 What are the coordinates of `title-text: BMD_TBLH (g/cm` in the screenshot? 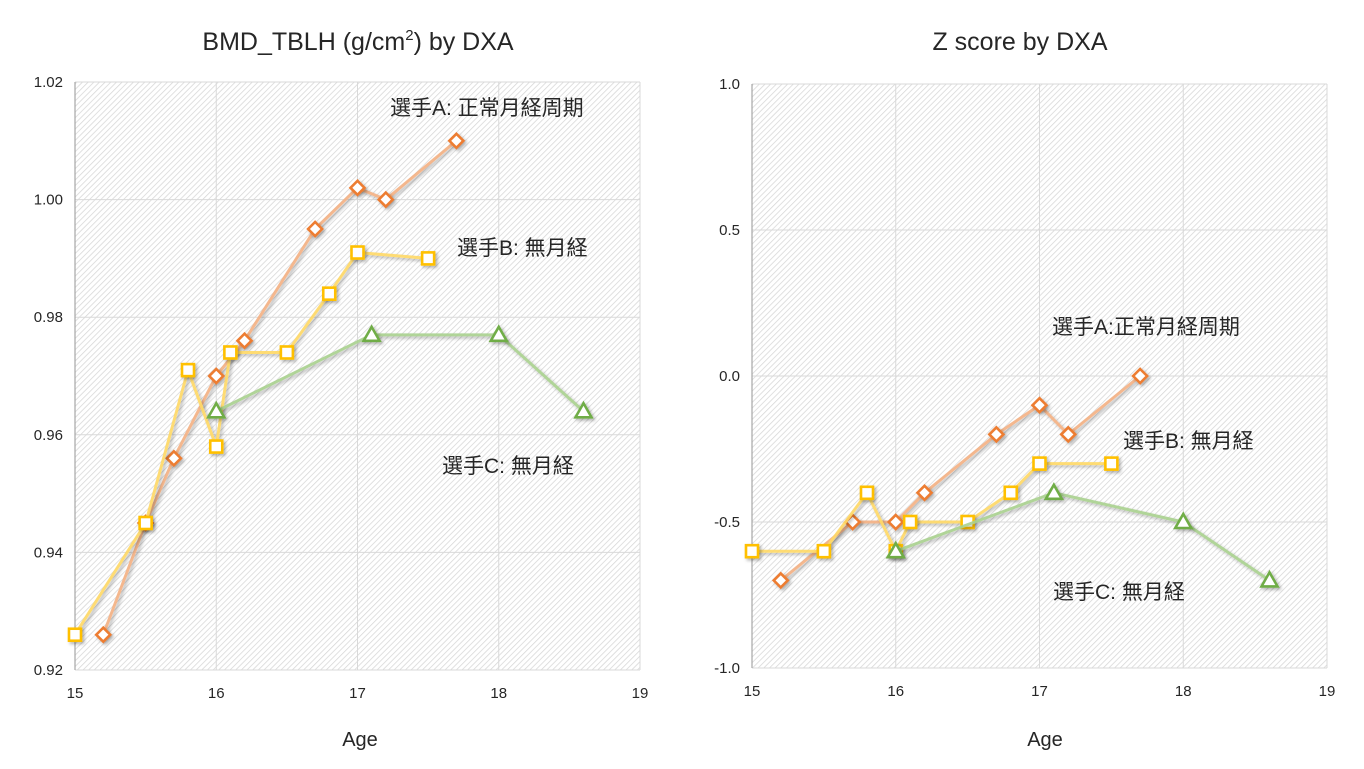 It's located at (303, 42).